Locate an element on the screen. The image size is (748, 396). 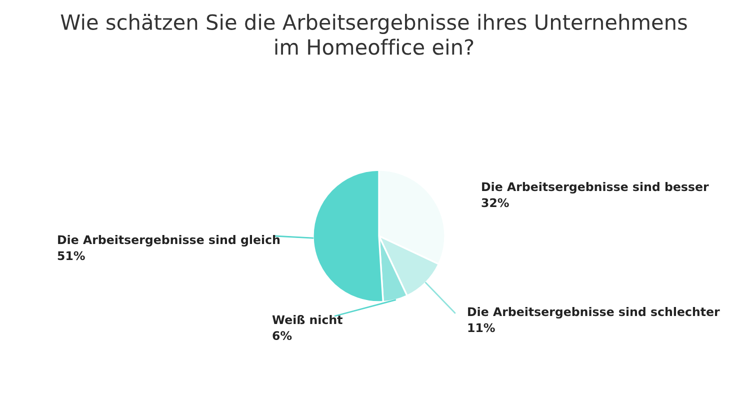
data-label: 6% is located at coordinates (282, 335).